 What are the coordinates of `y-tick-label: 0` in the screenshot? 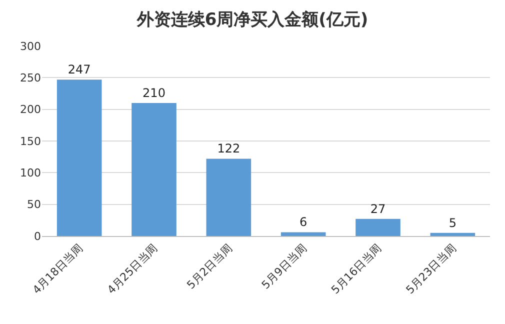 It's located at (37, 236).